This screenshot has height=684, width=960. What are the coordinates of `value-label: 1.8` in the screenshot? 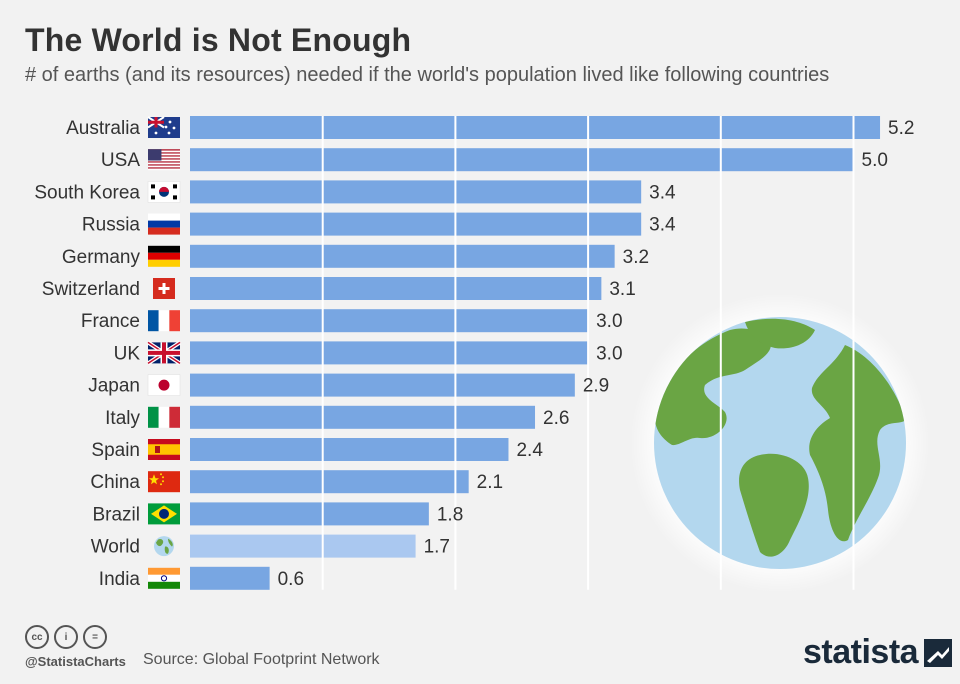 It's located at (450, 514).